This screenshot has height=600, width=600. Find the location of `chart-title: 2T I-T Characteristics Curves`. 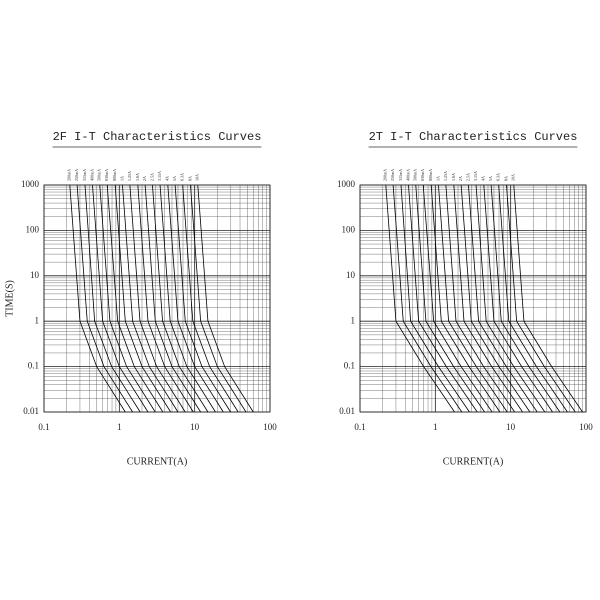

chart-title: 2T I-T Characteristics Curves is located at coordinates (473, 137).